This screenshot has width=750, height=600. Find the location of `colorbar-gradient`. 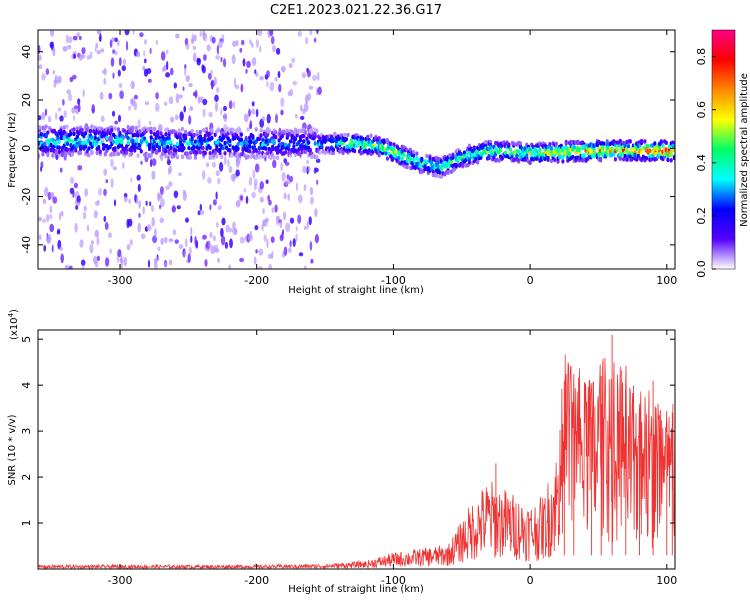

colorbar-gradient is located at coordinates (723, 149).